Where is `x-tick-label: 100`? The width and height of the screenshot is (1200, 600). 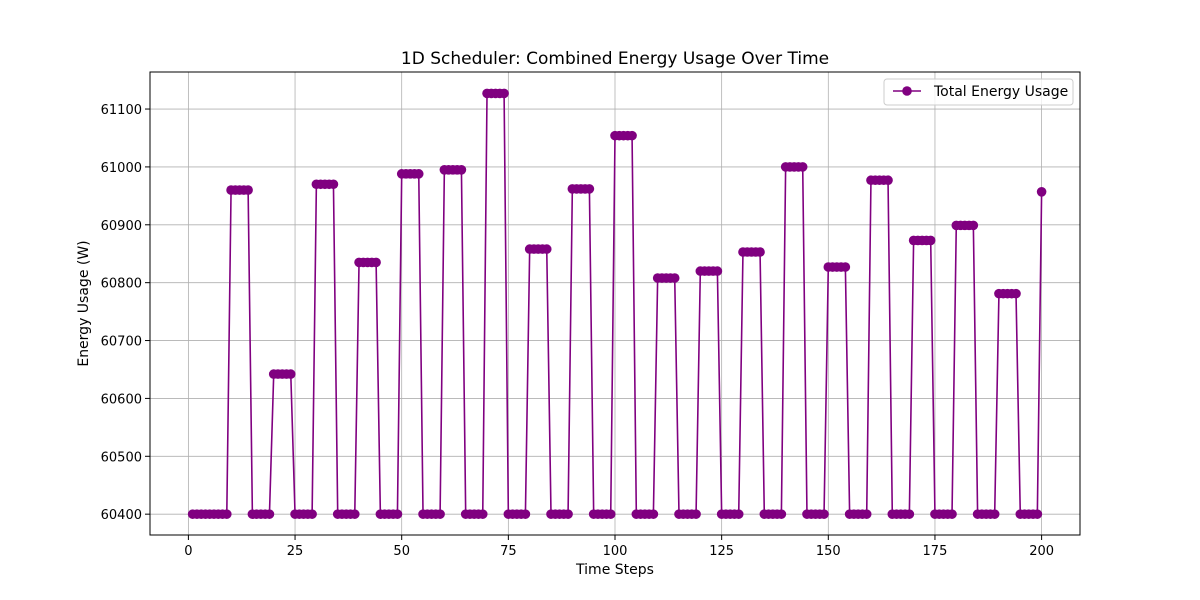
x-tick-label: 100 is located at coordinates (615, 551).